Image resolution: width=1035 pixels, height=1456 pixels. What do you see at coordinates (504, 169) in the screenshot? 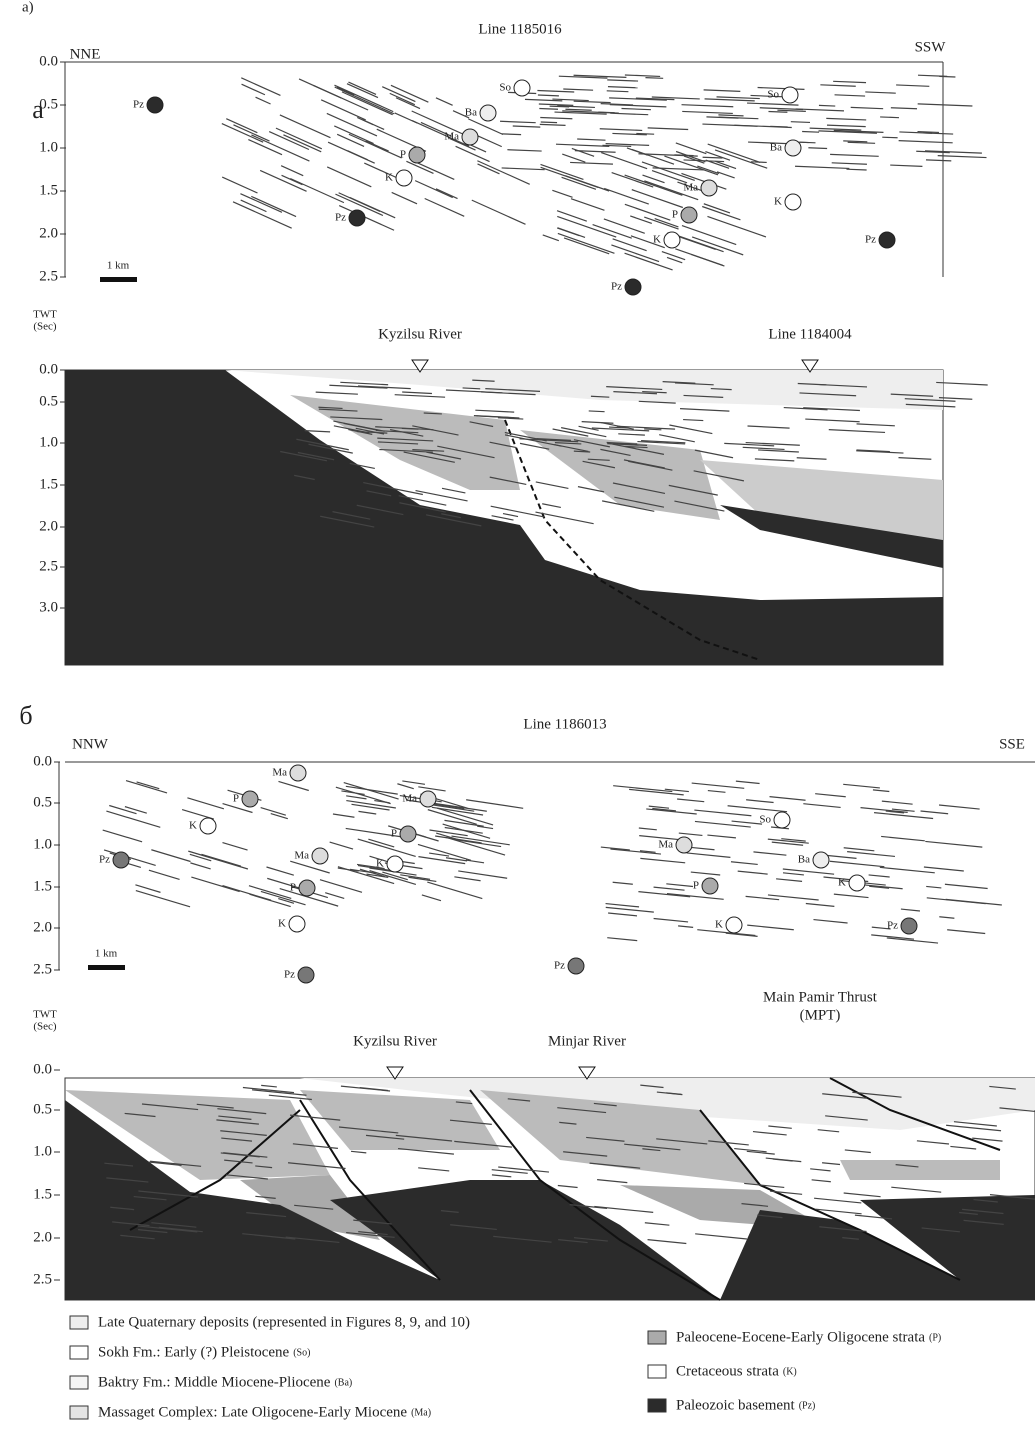
I see `profile-frame` at bounding box center [504, 169].